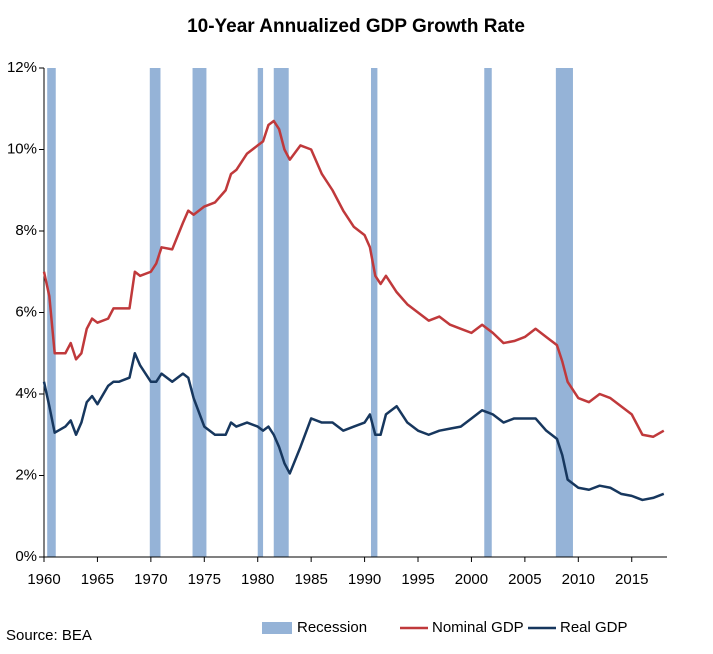  What do you see at coordinates (356, 26) in the screenshot?
I see `chart-title: 10-Year Annualized GDP Growth Rate` at bounding box center [356, 26].